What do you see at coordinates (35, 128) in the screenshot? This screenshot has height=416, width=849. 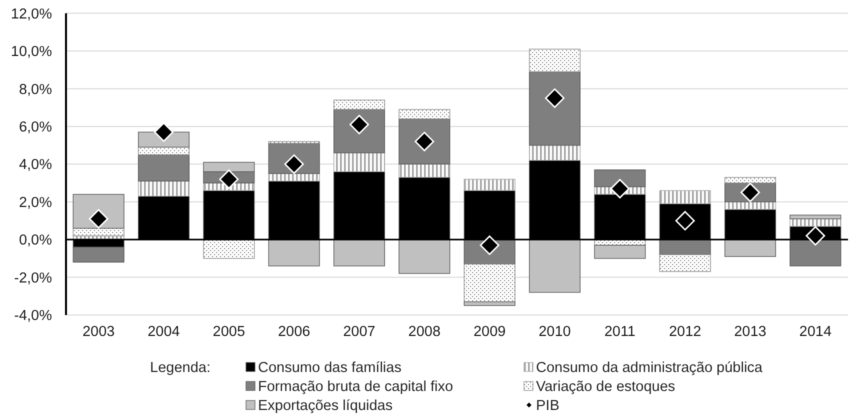 I see `y-tick-label: 6,0%` at bounding box center [35, 128].